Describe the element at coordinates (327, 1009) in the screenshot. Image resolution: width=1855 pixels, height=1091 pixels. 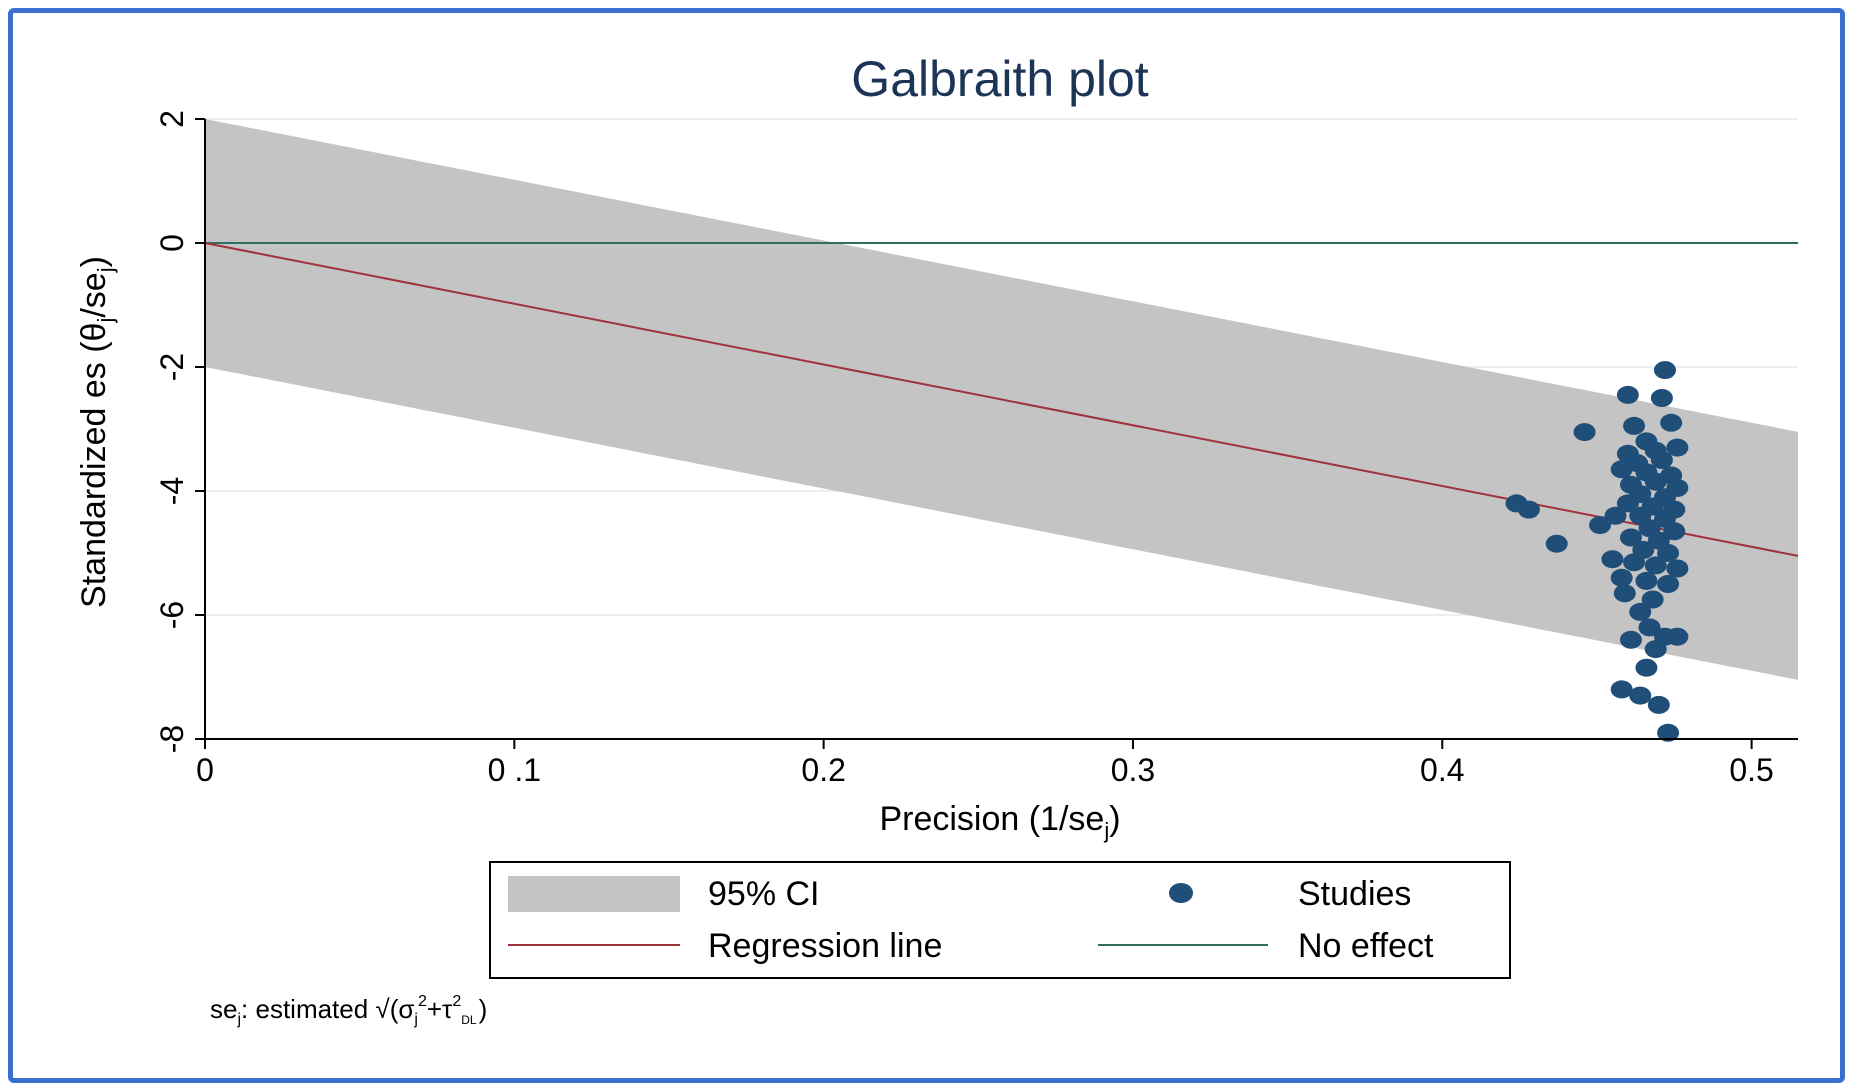
I see `note-text: : estimated √(σ` at that location.